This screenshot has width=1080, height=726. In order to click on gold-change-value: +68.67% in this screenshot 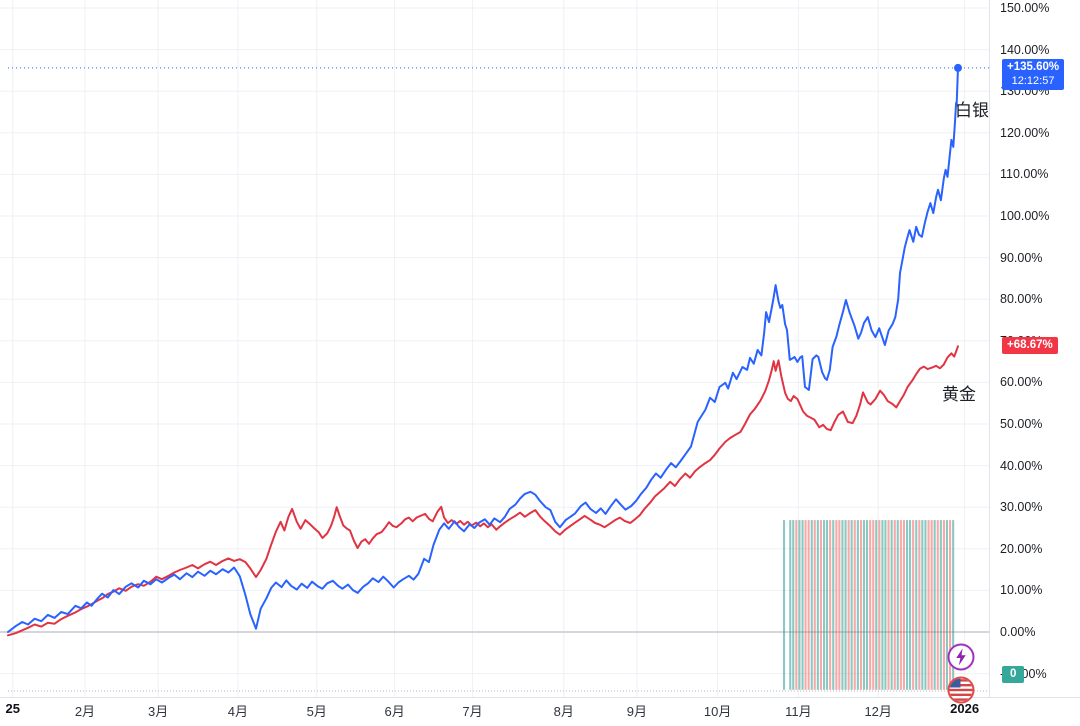, I will do `click(1030, 345)`.